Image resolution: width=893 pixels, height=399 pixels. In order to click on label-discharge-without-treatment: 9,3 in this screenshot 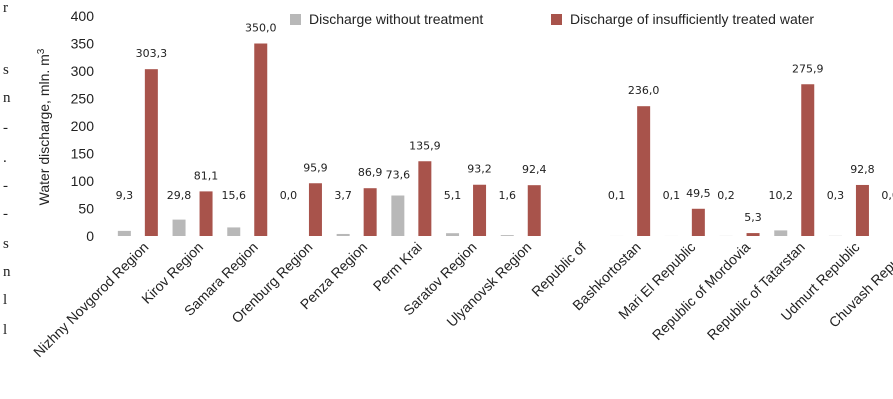, I will do `click(125, 195)`.